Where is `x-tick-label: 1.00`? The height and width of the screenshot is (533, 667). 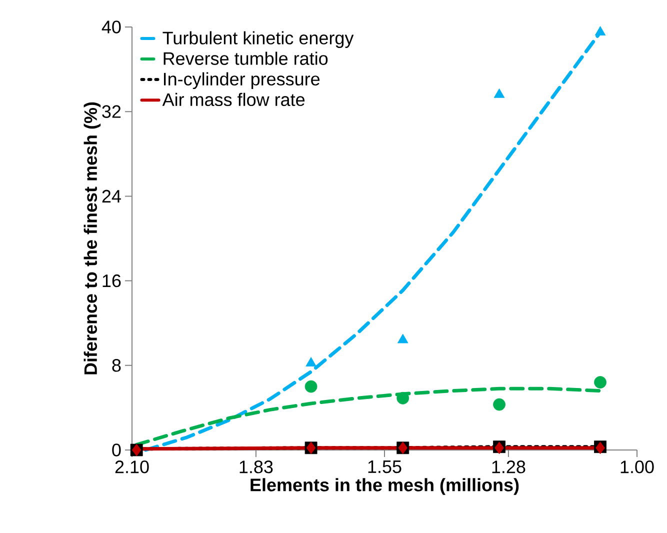 x-tick-label: 1.00 is located at coordinates (637, 467).